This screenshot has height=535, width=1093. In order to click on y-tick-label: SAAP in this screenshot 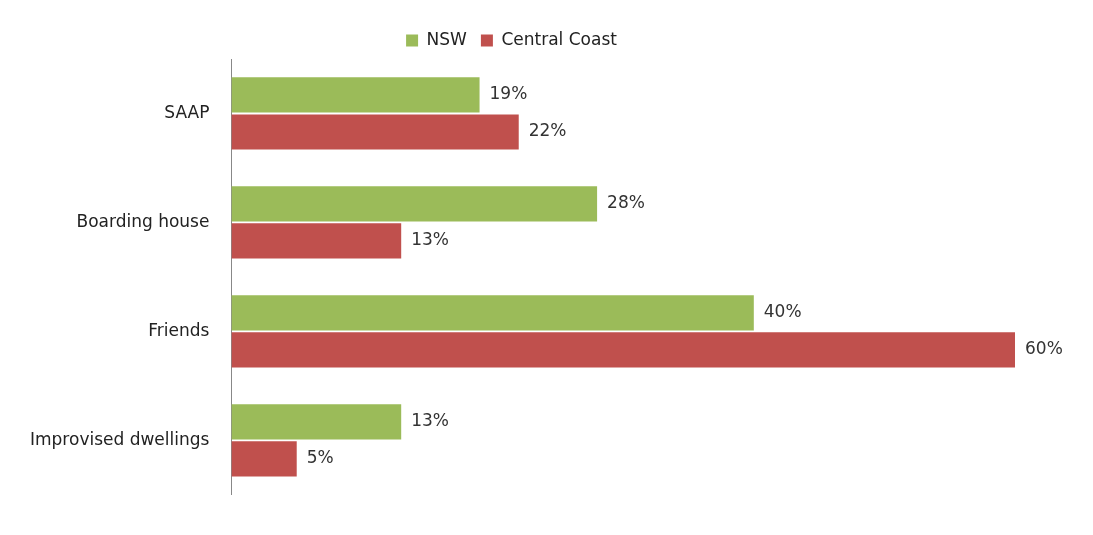, I will do `click(187, 111)`.